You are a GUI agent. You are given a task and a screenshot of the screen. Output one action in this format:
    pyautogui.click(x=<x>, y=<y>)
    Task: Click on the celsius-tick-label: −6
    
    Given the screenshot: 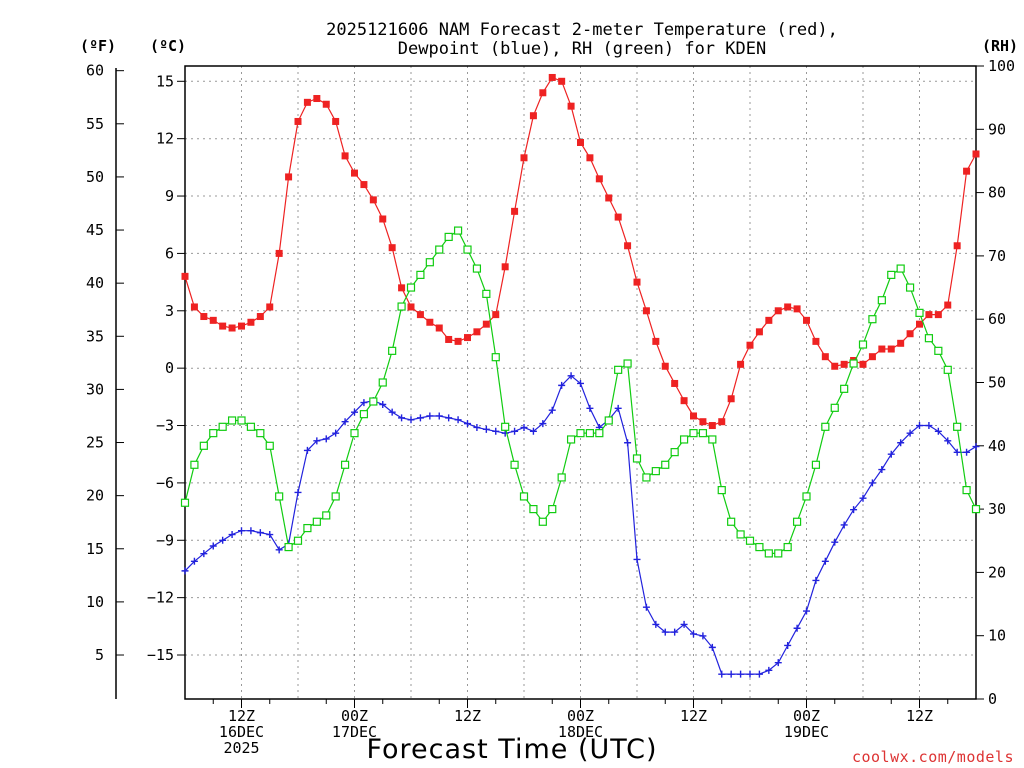 What is the action you would take?
    pyautogui.click(x=165, y=483)
    